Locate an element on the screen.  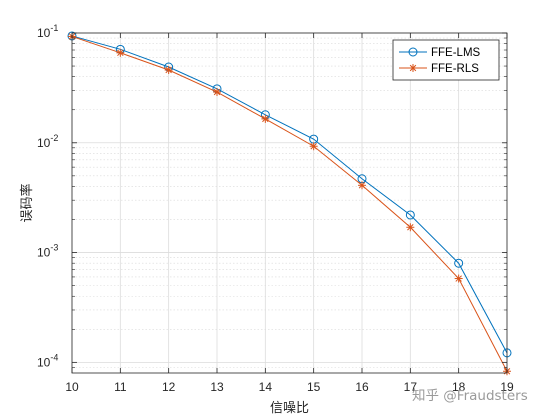
x-tick-label: 13 is located at coordinates (217, 387).